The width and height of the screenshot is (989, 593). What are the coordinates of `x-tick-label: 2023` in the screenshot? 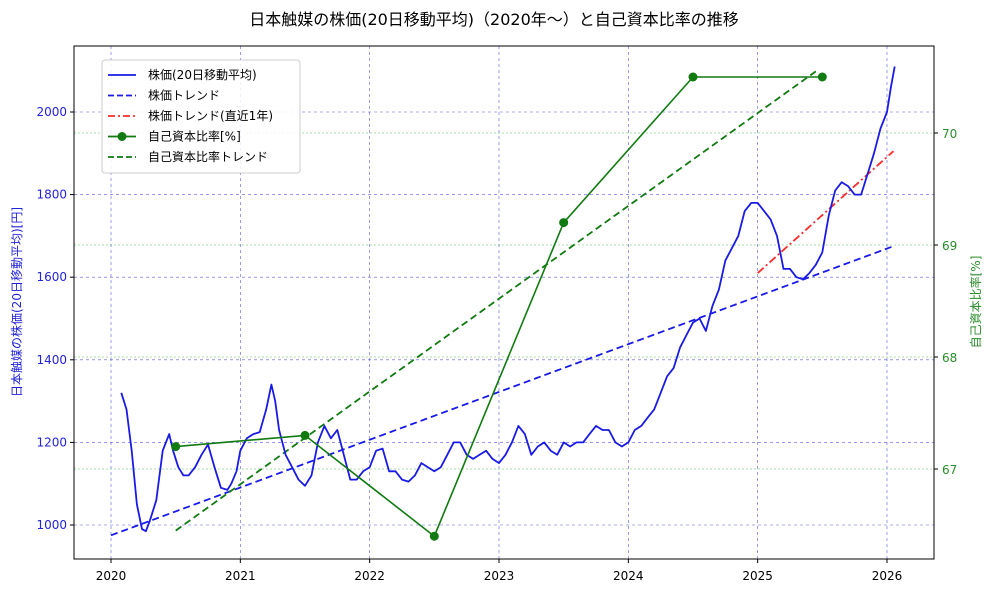 It's located at (499, 576).